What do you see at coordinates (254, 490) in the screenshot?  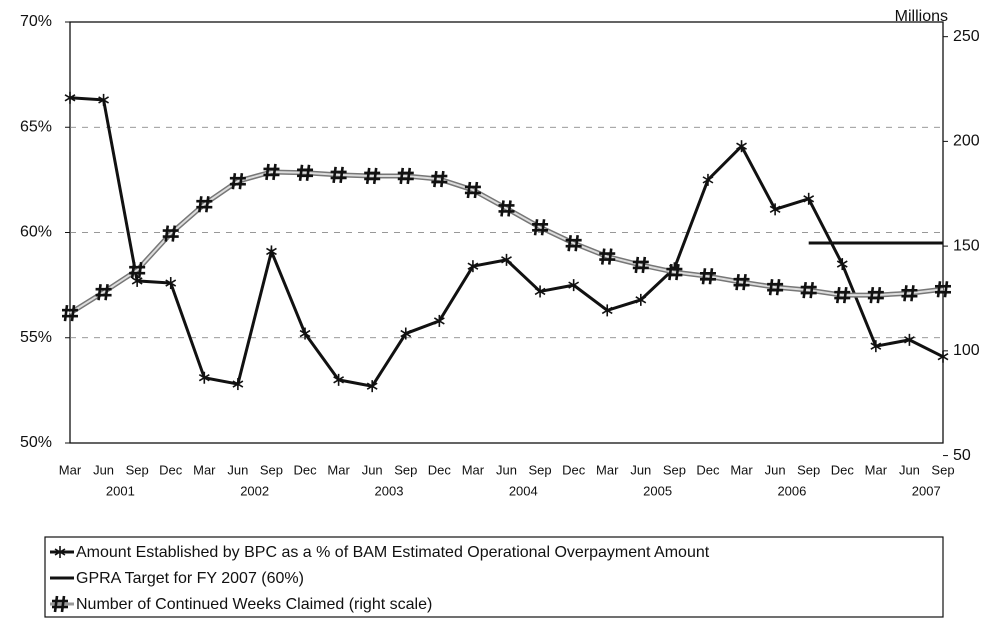 I see `year-label: 2002` at bounding box center [254, 490].